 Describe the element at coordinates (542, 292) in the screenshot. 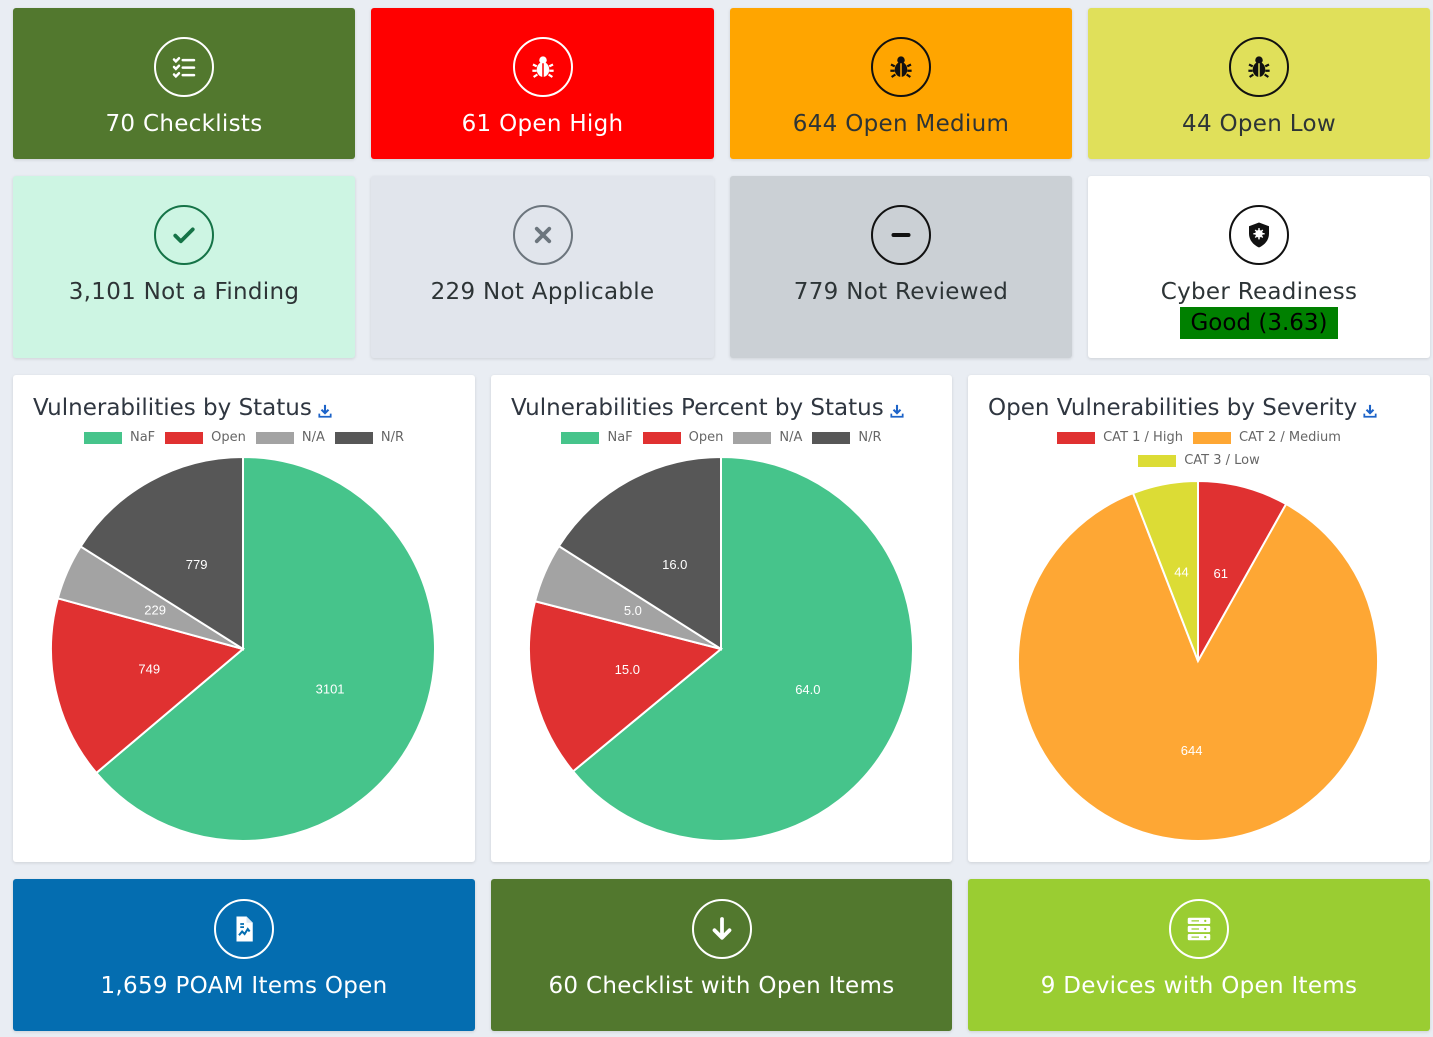

I see `not-applicable-label: 229 Not Applicable` at that location.